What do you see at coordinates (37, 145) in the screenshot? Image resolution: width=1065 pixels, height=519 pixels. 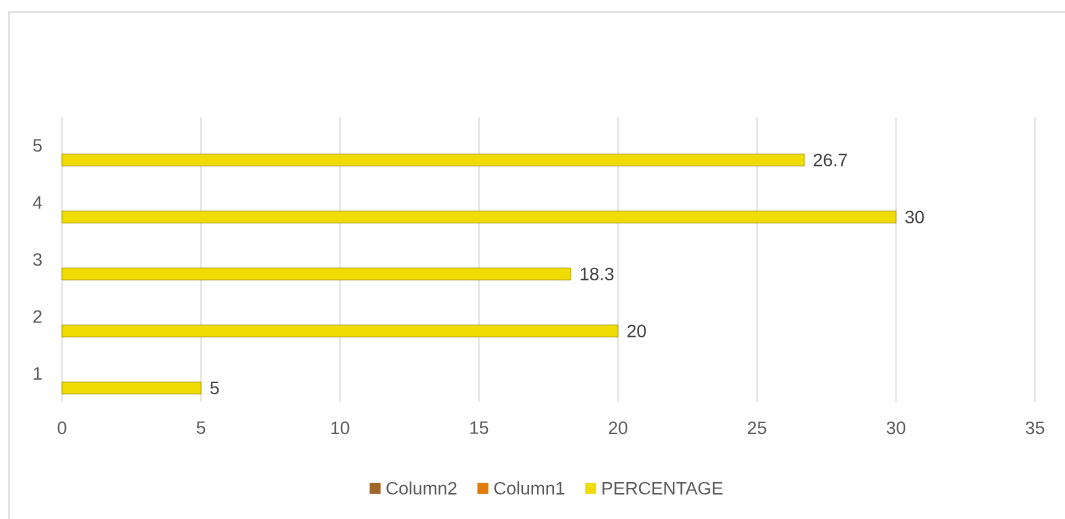 I see `y-tick-label: 5` at bounding box center [37, 145].